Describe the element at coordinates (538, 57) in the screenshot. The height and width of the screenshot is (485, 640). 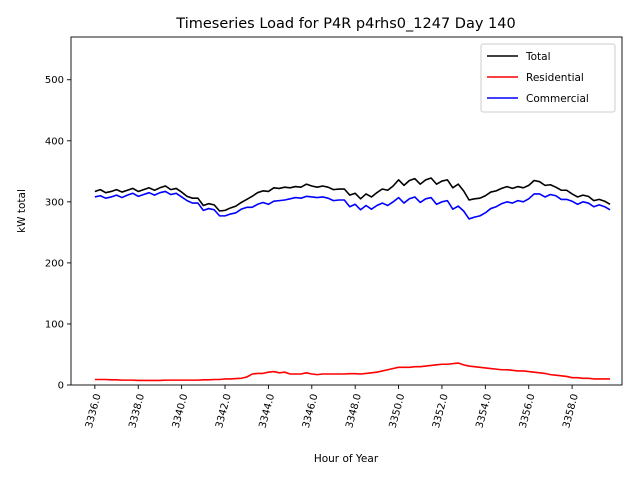
I see `legend-label-total: Total` at that location.